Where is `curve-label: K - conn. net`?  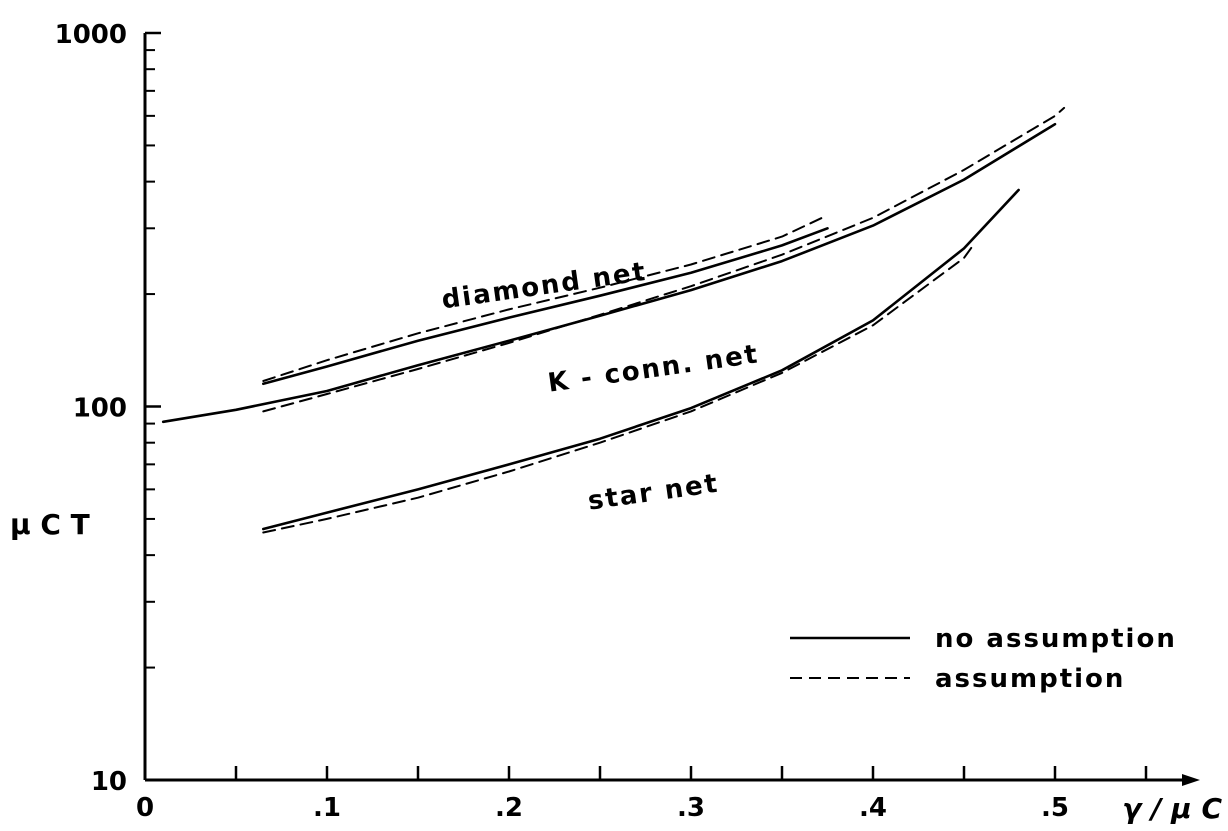
curve-label: K - conn. net is located at coordinates (653, 368).